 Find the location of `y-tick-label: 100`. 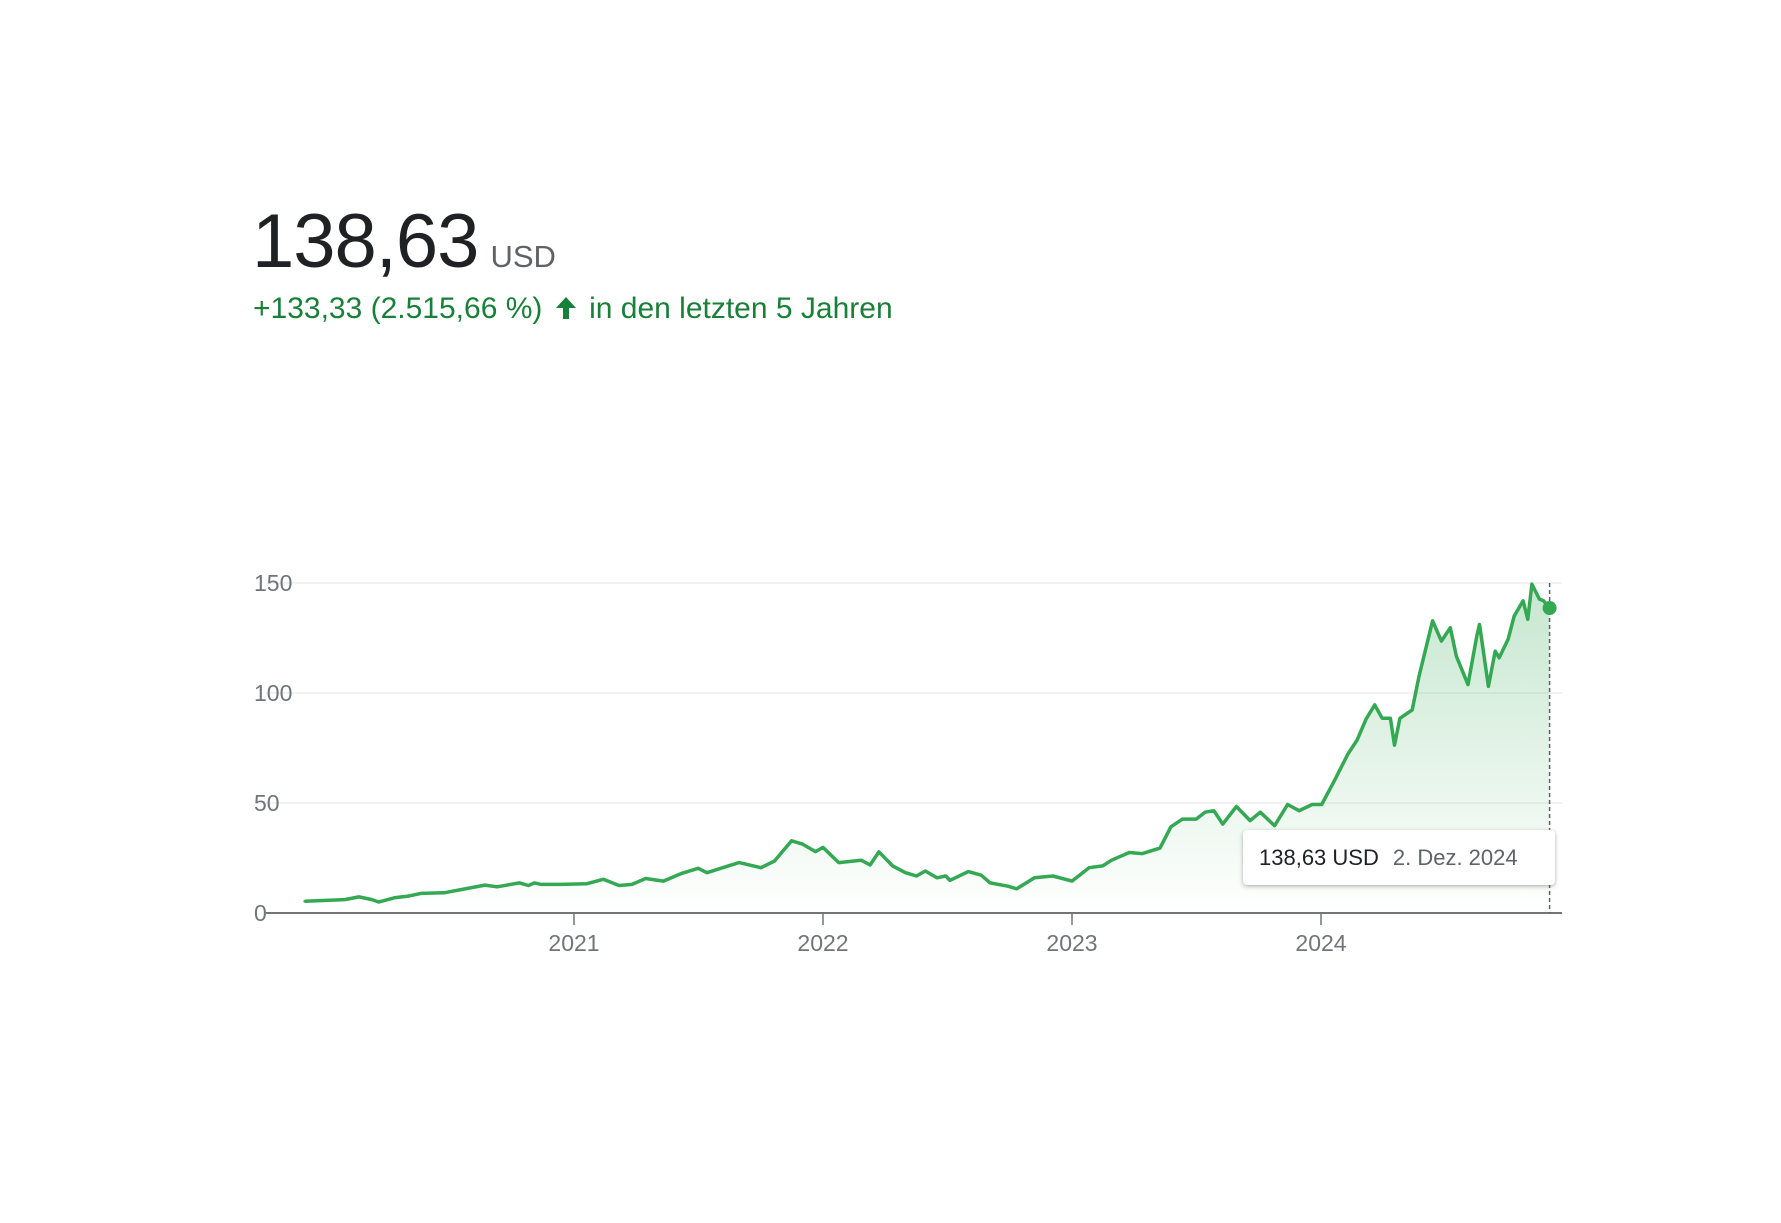

y-tick-label: 100 is located at coordinates (273, 693).